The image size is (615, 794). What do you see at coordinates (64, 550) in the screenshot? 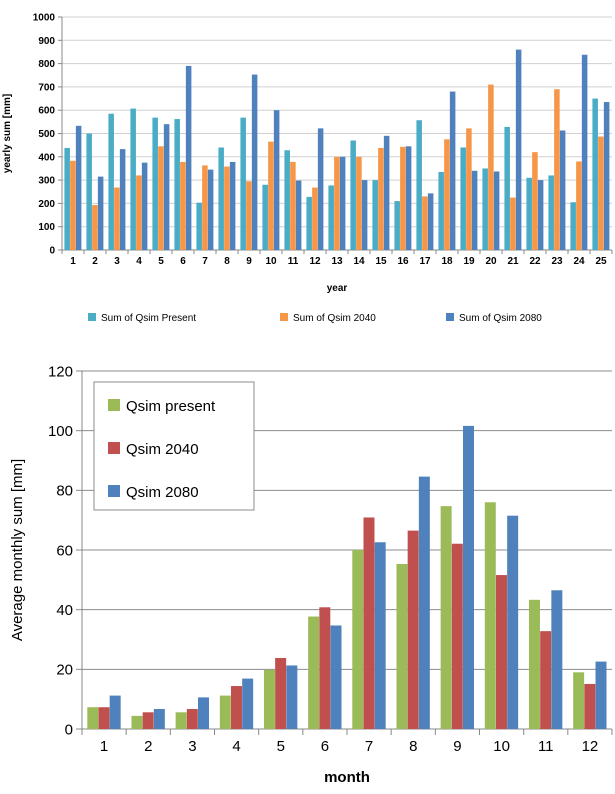
I see `y-tick-label: 60` at bounding box center [64, 550].